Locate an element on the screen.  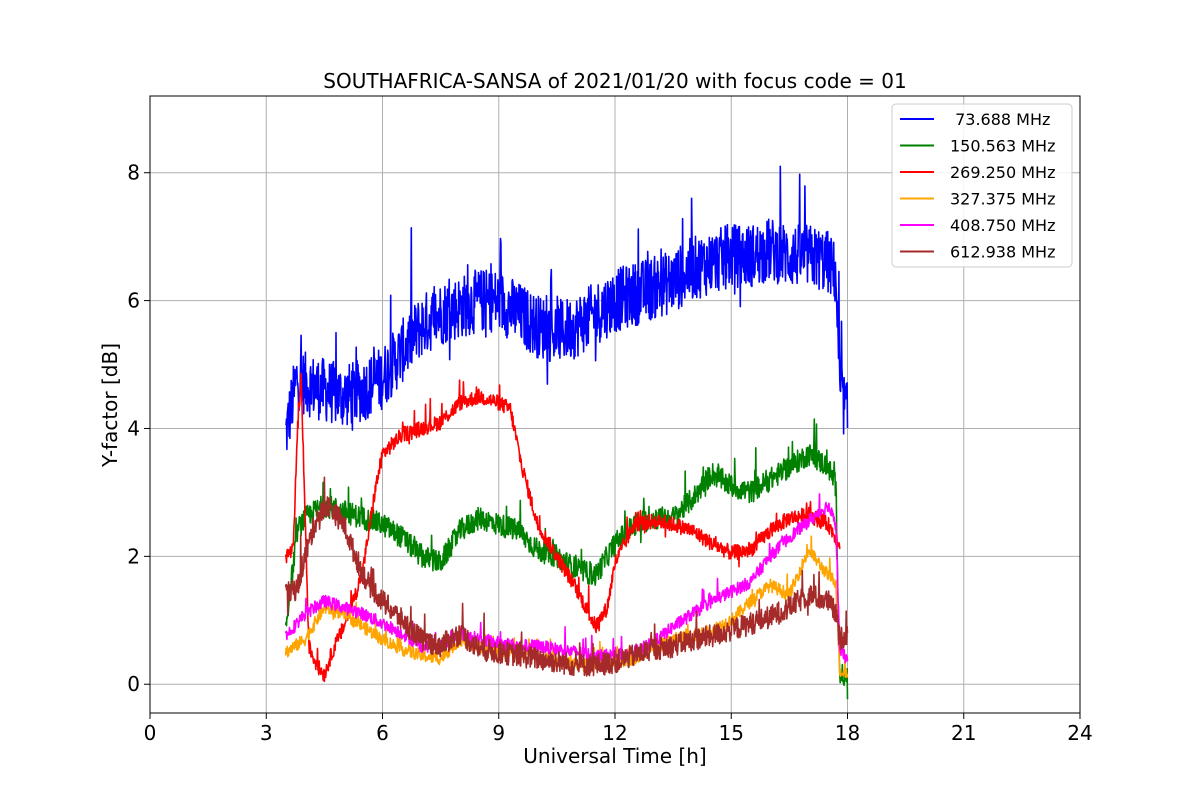
y-tick-label: 6 is located at coordinates (133, 301).